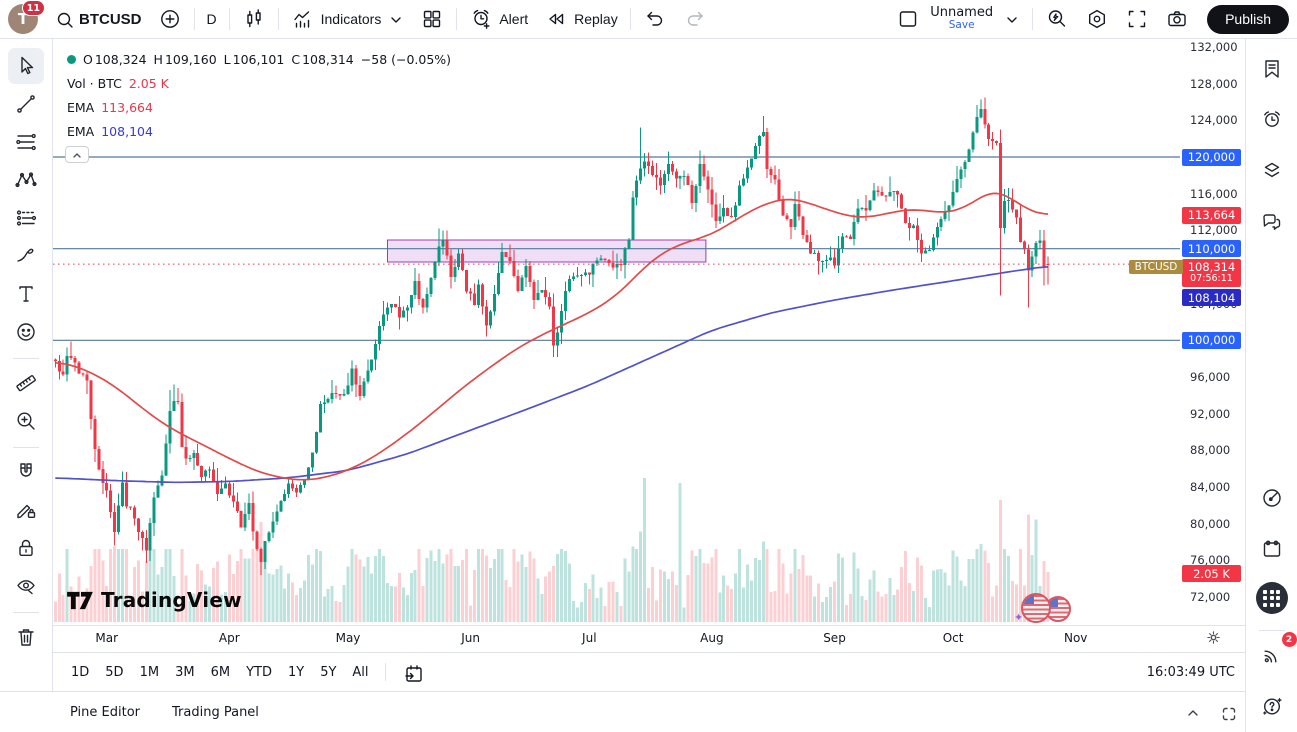 The image size is (1297, 732). Describe the element at coordinates (212, 19) in the screenshot. I see `interval-button: D` at that location.